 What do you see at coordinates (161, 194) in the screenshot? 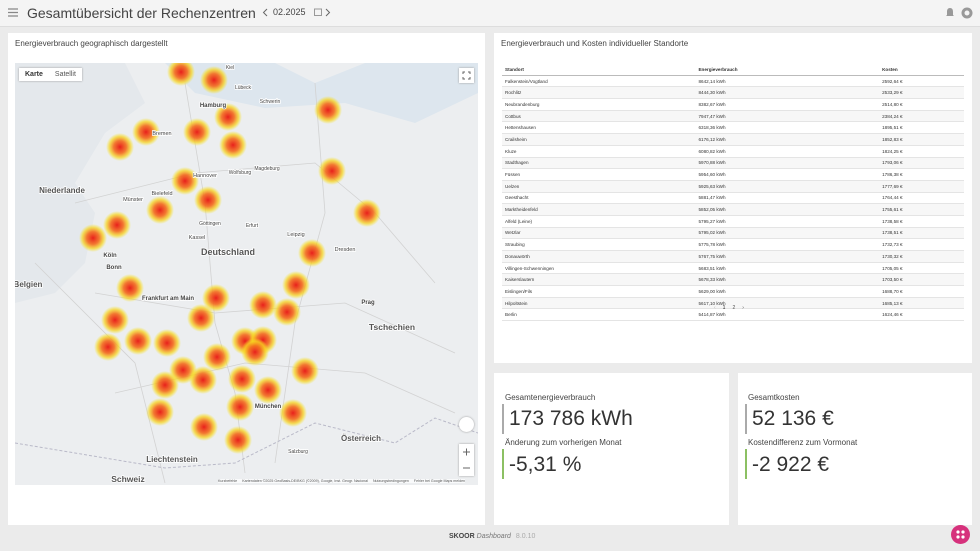
I see `map-label: Bielefeld` at bounding box center [161, 194].